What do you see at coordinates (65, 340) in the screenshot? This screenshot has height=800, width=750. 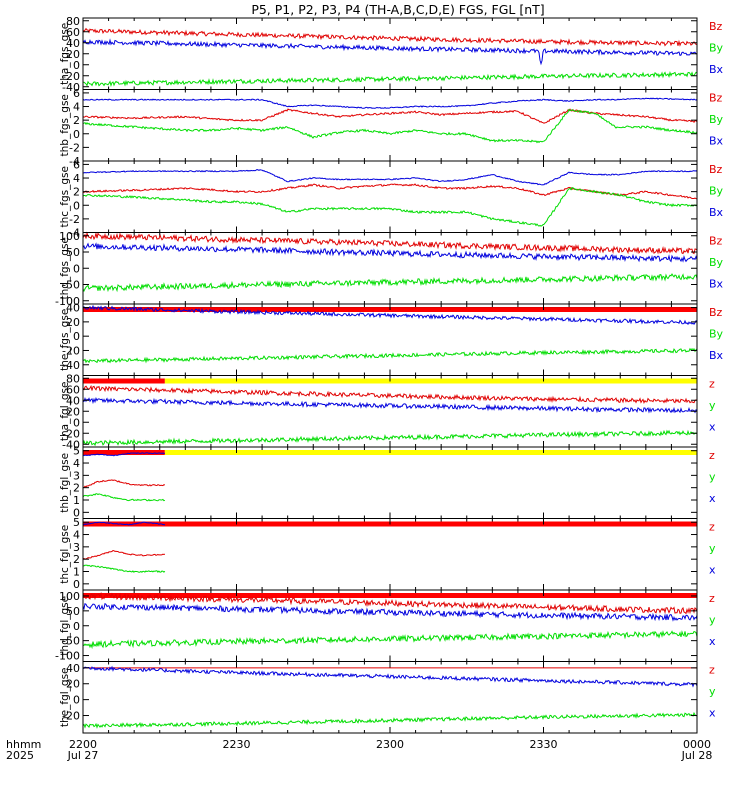 I see `y-axis-label: the_fgs_gse` at bounding box center [65, 340].